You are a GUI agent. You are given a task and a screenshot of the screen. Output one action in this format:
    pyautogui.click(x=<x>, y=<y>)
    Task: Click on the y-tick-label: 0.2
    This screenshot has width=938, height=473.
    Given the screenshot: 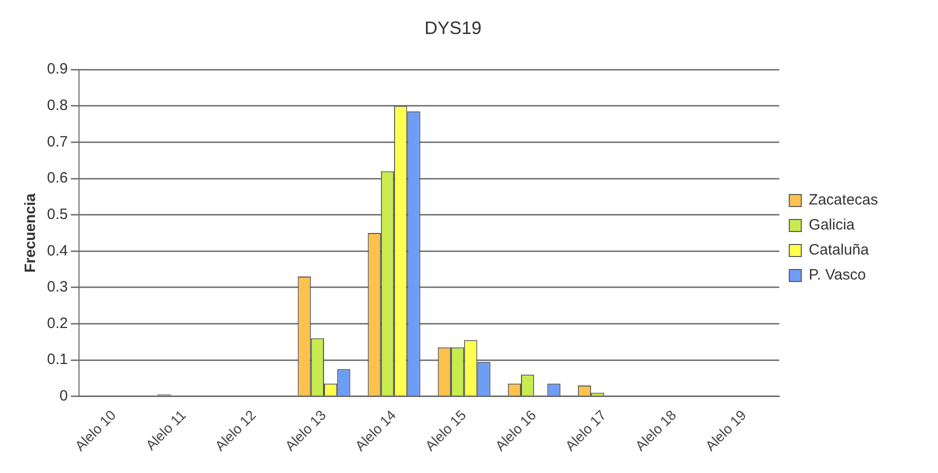 What is the action you would take?
    pyautogui.click(x=57, y=323)
    